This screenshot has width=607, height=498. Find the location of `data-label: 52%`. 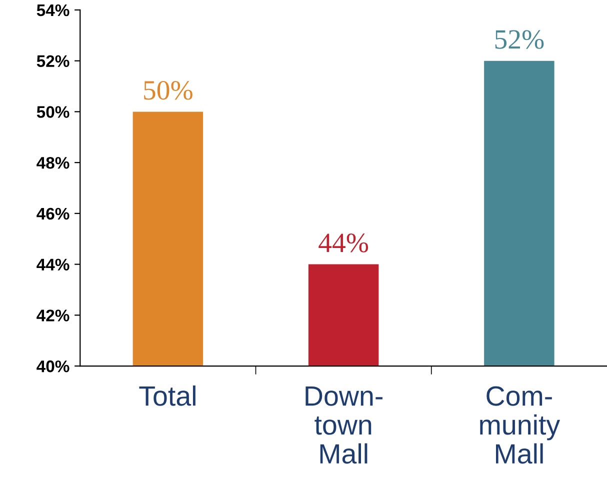

data-label: 52% is located at coordinates (519, 39).